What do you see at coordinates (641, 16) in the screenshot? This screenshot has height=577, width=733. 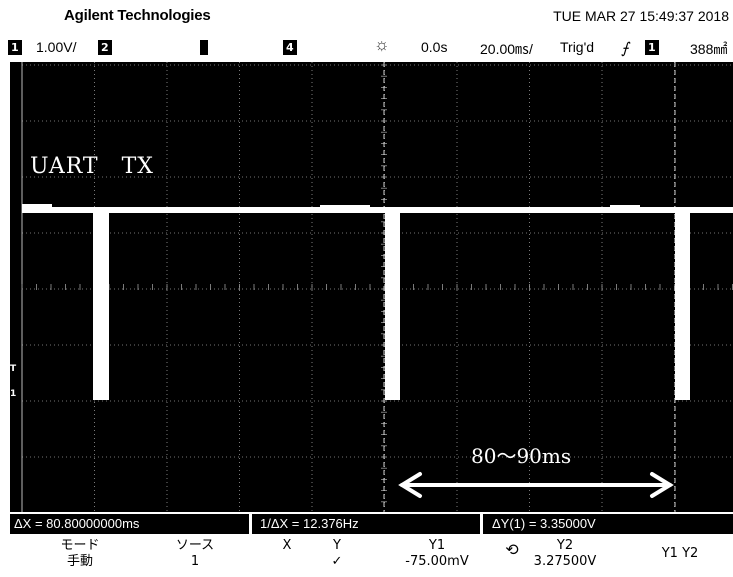 I see `datetime: TUE MAR 27 15:49:37 2018` at bounding box center [641, 16].